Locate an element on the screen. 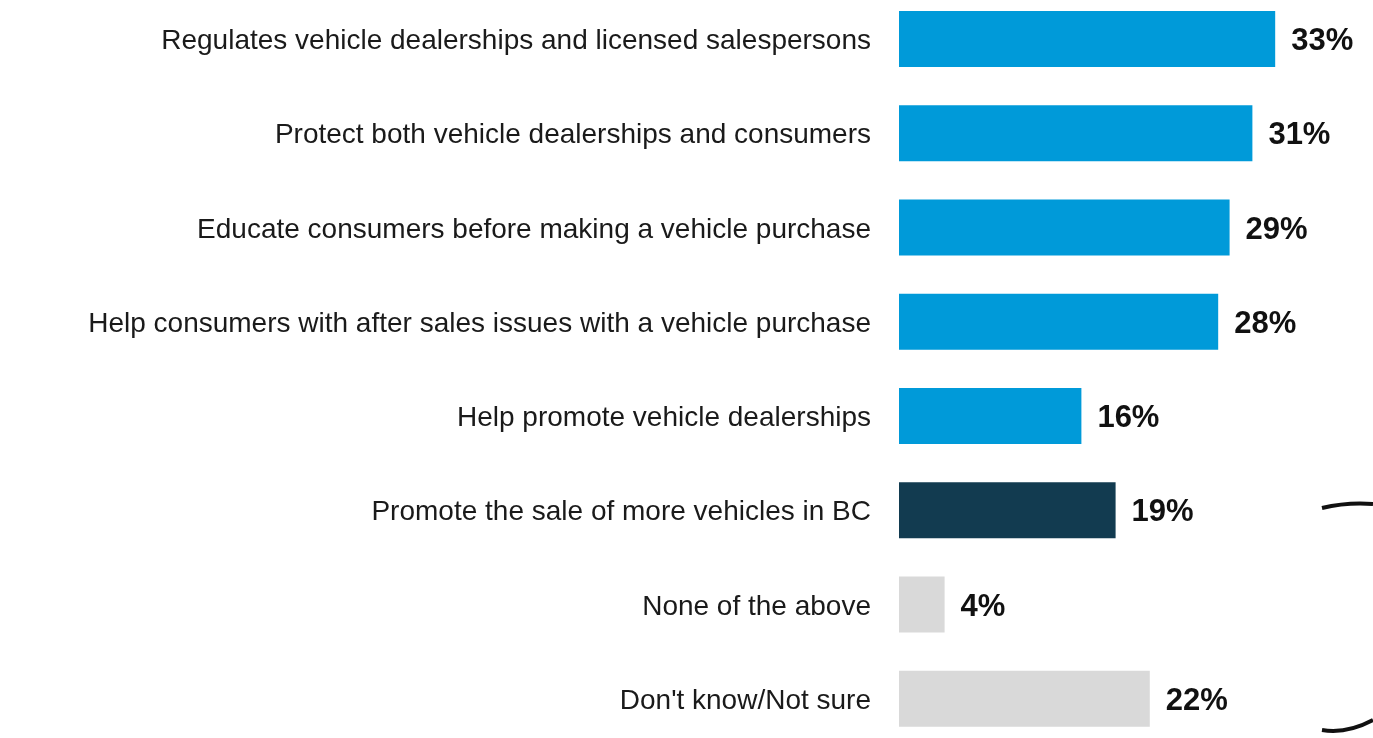 The image size is (1373, 738). data-label: 22% is located at coordinates (1196, 699).